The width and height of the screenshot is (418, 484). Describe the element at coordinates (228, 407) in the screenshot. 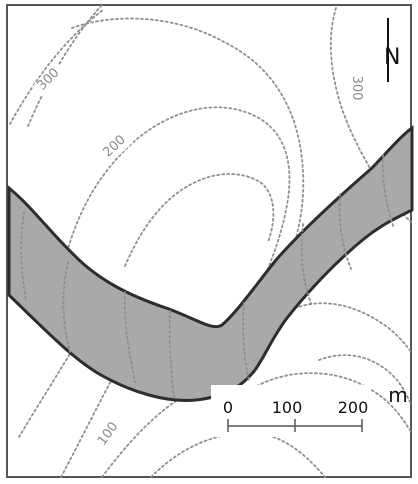

I see `scale-label-0: 0` at that location.